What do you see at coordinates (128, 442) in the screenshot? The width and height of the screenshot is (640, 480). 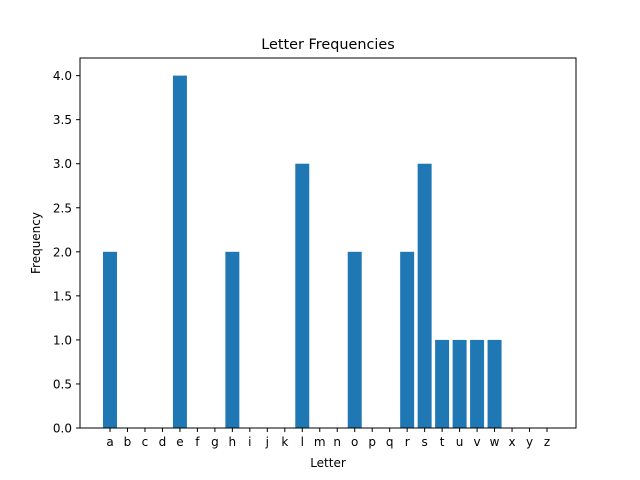 I see `x-tick-label: b` at bounding box center [128, 442].